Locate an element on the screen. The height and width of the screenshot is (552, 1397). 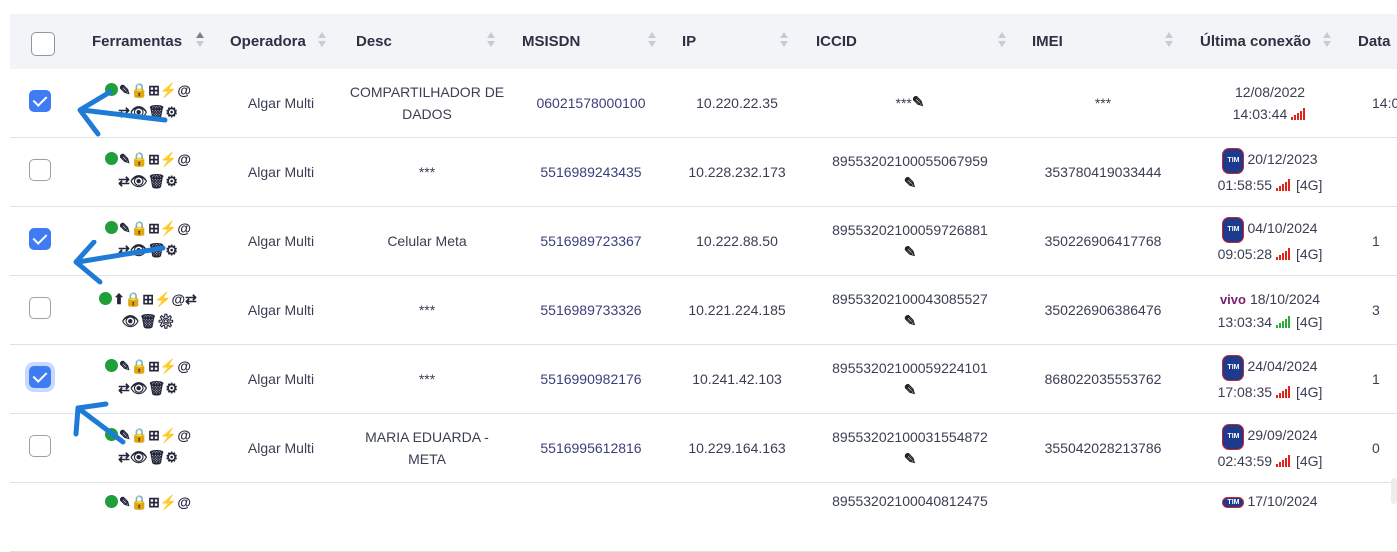
msisdn-cell: 5516989243435 is located at coordinates (591, 172).